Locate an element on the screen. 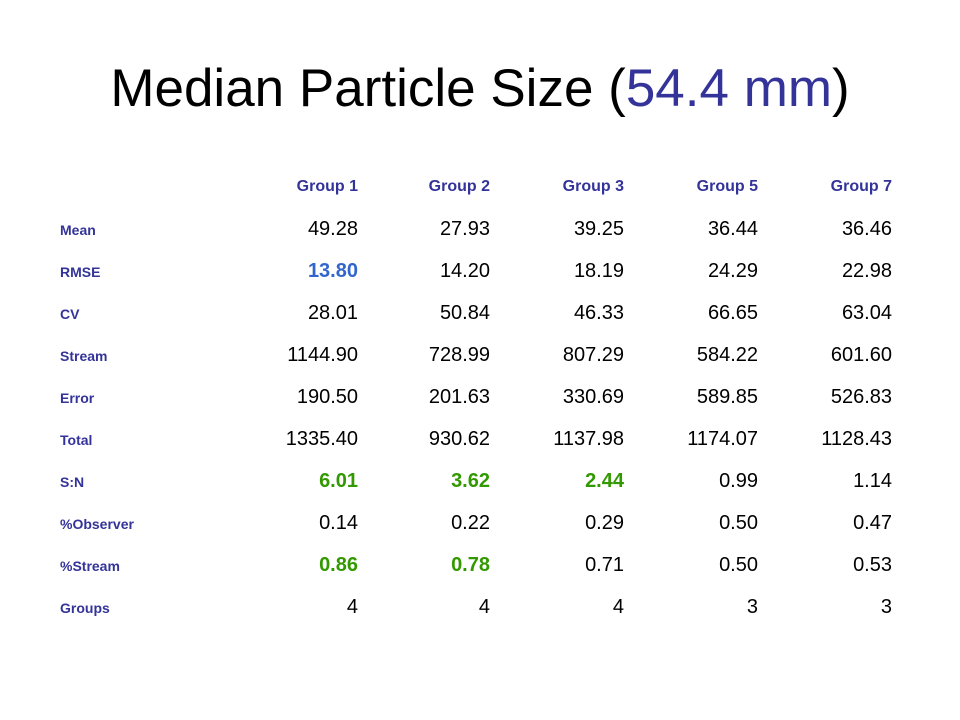 The image size is (960, 720). table-cell: 27.93 is located at coordinates (464, 229).